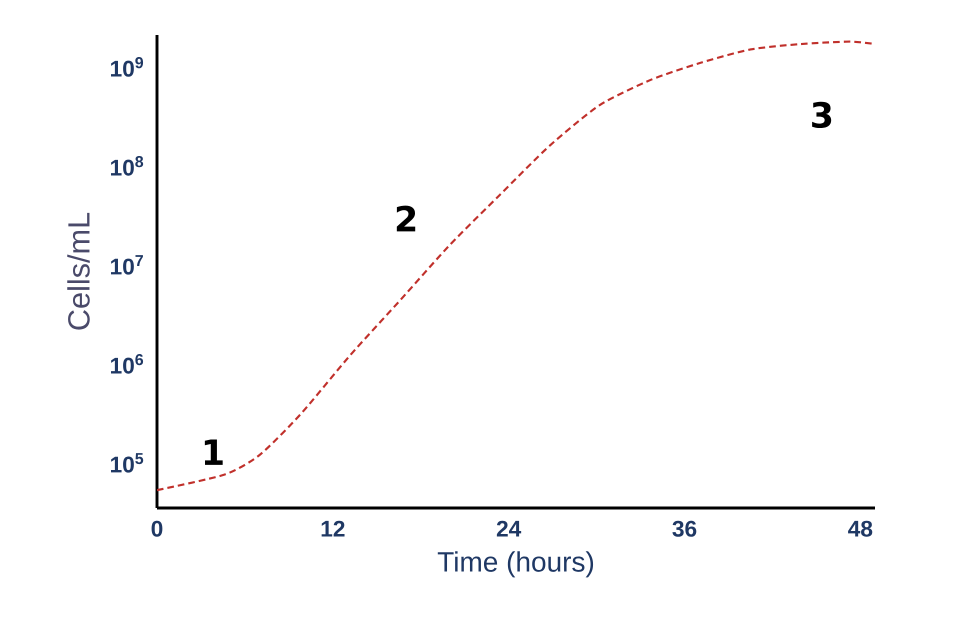 This screenshot has height=632, width=960. I want to click on x-tick-label: 48, so click(860, 528).